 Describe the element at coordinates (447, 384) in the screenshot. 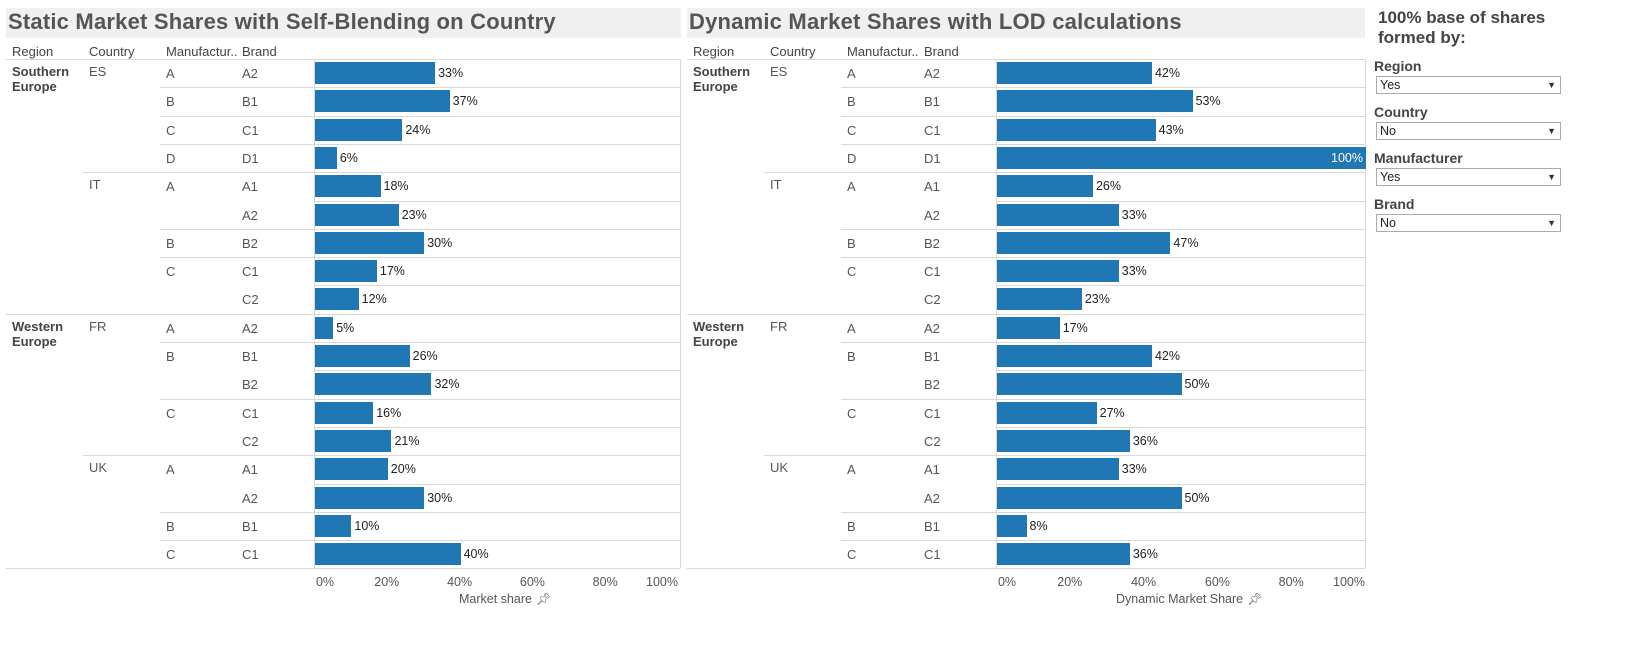

I see `data-label: 32%` at that location.